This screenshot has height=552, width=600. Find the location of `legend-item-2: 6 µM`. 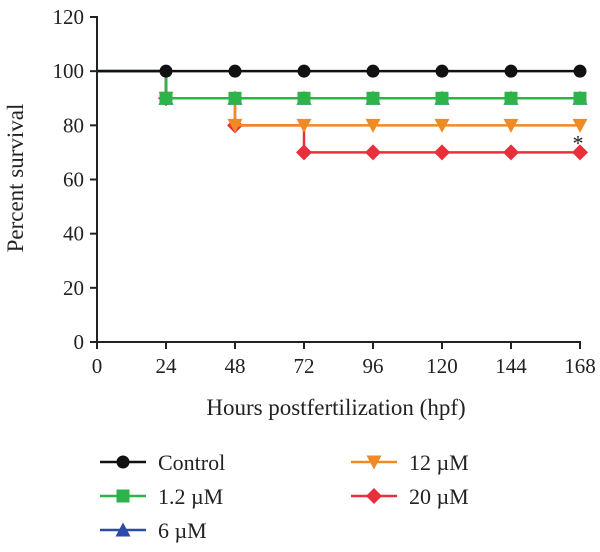

legend-item-2: 6 µM is located at coordinates (153, 530).